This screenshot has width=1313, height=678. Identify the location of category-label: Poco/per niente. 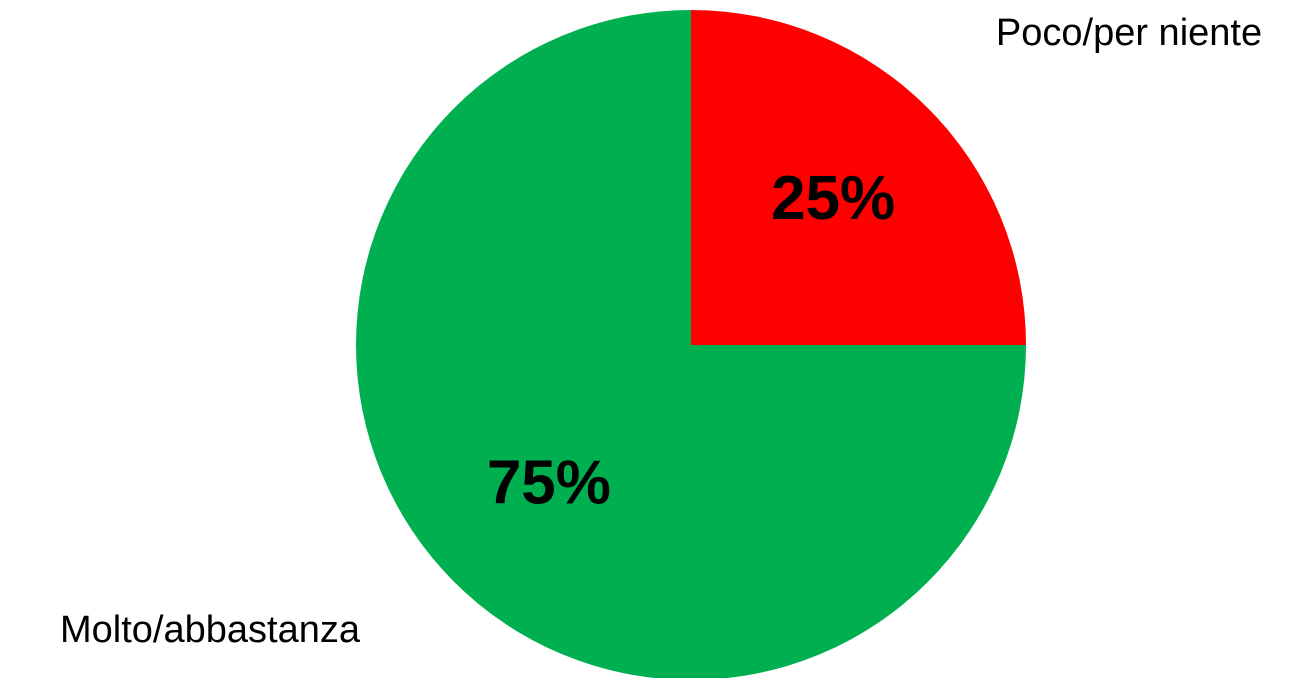
(1129, 33).